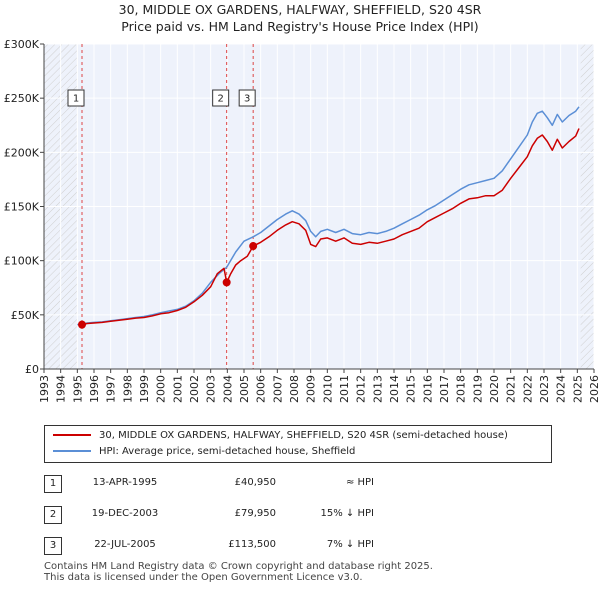  I want to click on x-tick-label: 2000, so click(161, 389).